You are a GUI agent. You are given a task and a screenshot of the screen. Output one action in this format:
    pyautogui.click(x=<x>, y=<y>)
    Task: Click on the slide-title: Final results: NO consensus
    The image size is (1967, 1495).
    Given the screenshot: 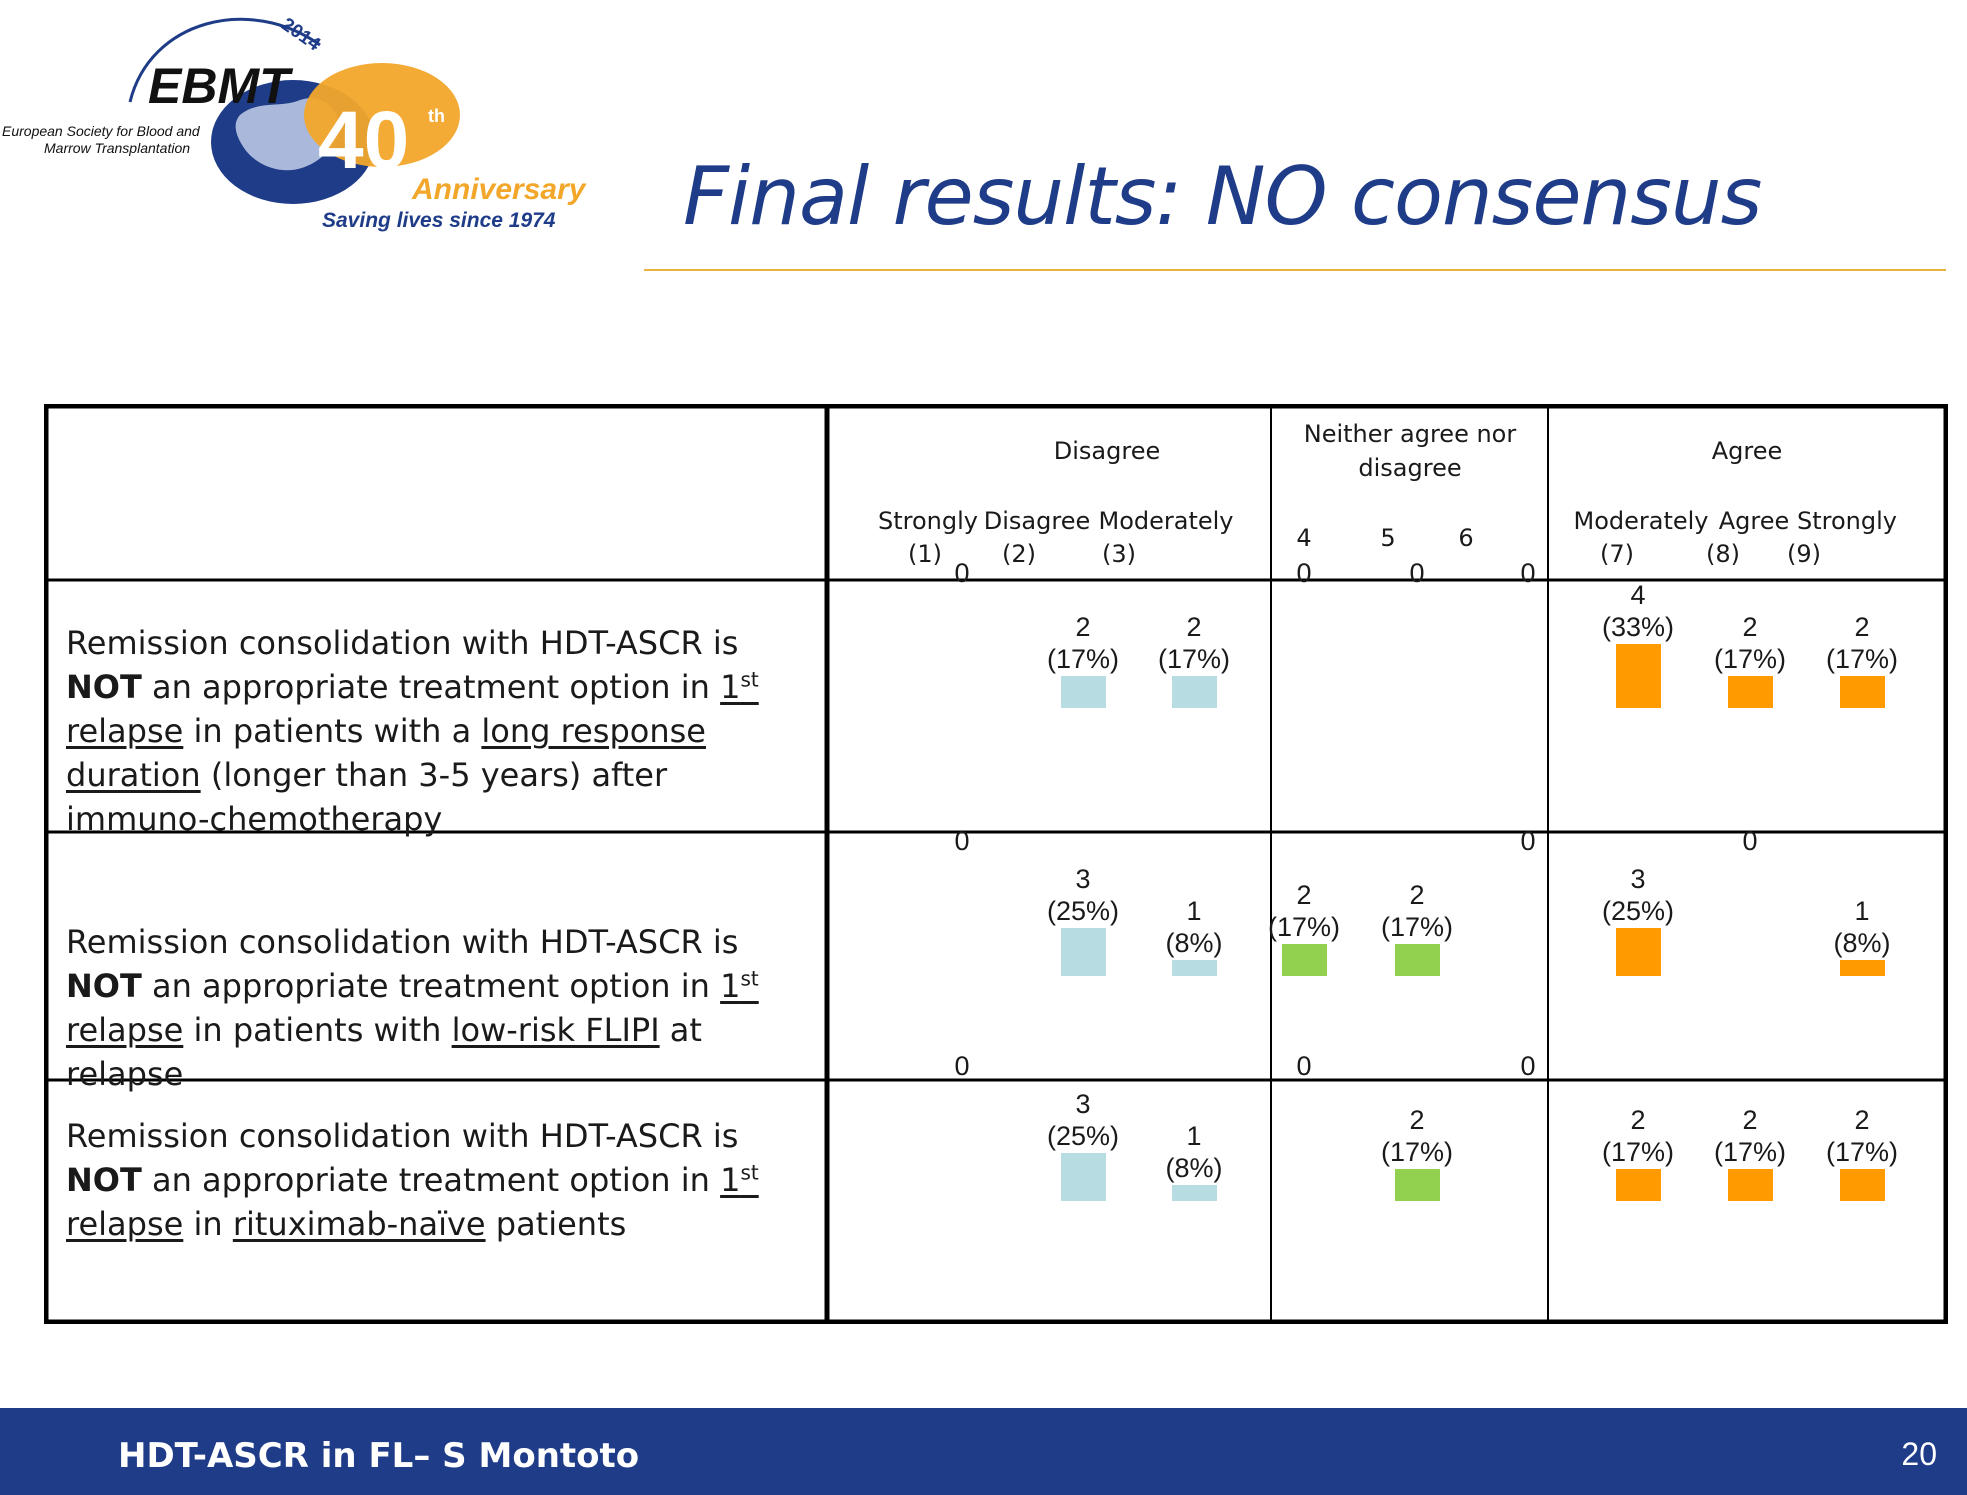 What is the action you would take?
    pyautogui.click(x=1222, y=196)
    